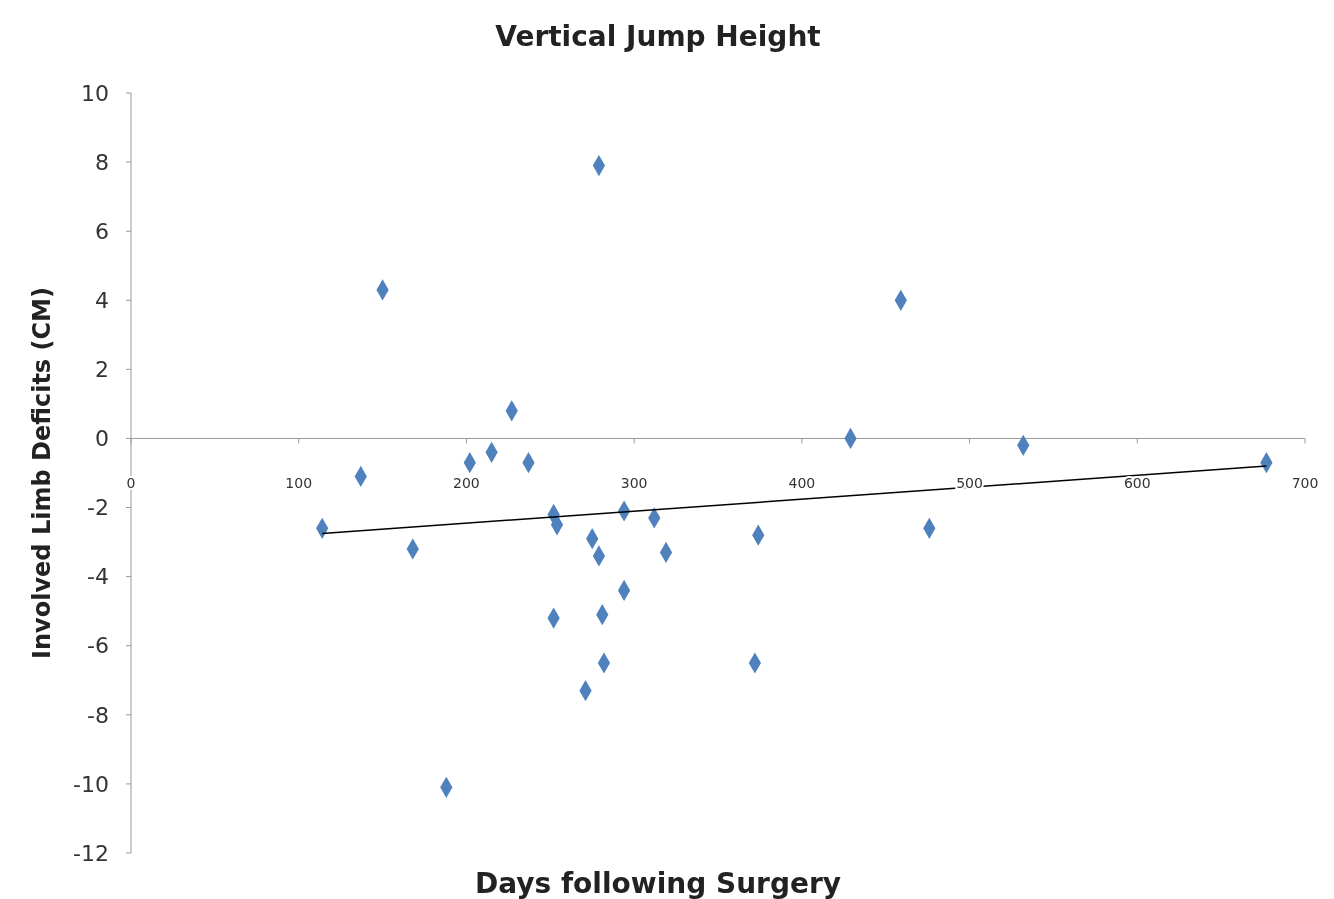 This screenshot has width=1334, height=899. Describe the element at coordinates (102, 162) in the screenshot. I see `y-tick-label: 8` at that location.